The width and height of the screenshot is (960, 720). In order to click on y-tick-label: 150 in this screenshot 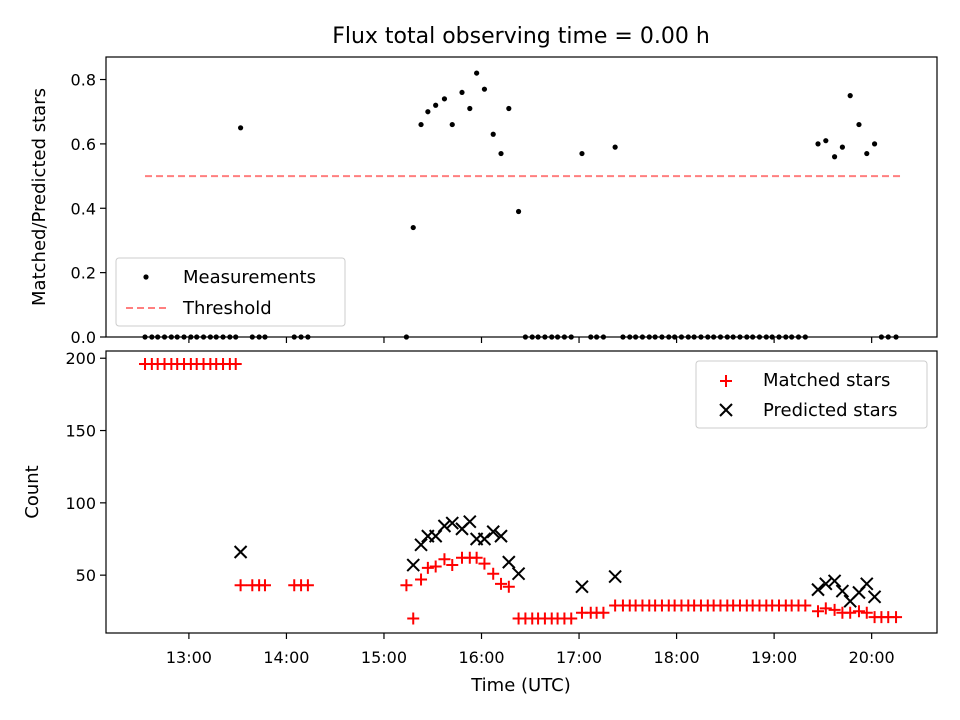, I will do `click(80, 431)`.